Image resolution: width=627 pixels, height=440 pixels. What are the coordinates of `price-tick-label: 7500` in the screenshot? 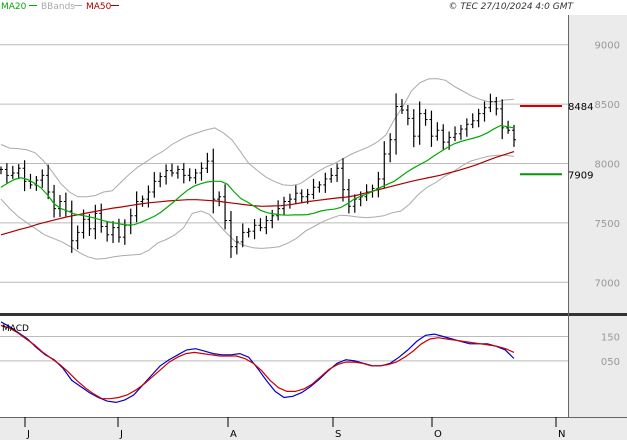 It's located at (607, 224).